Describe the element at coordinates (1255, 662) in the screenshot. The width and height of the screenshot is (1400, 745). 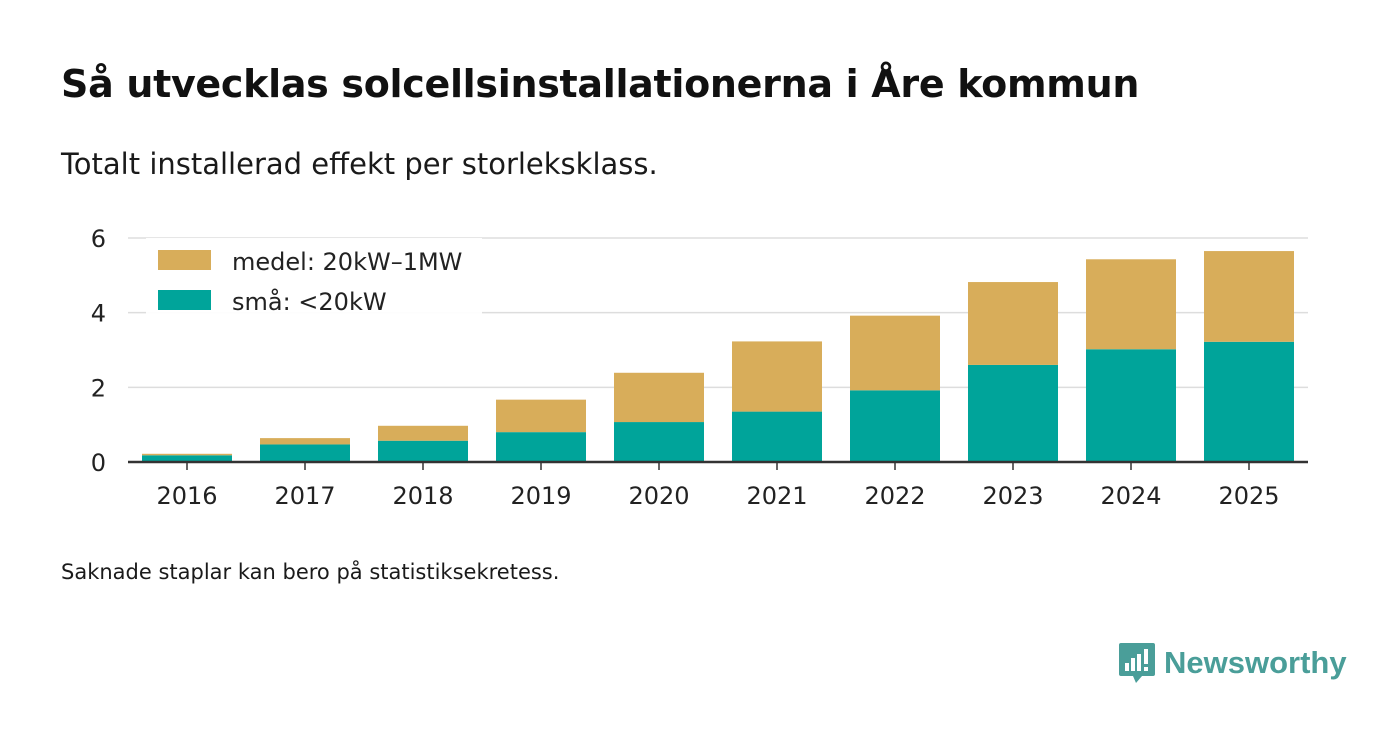
I see `brand-name: Newsworthy` at that location.